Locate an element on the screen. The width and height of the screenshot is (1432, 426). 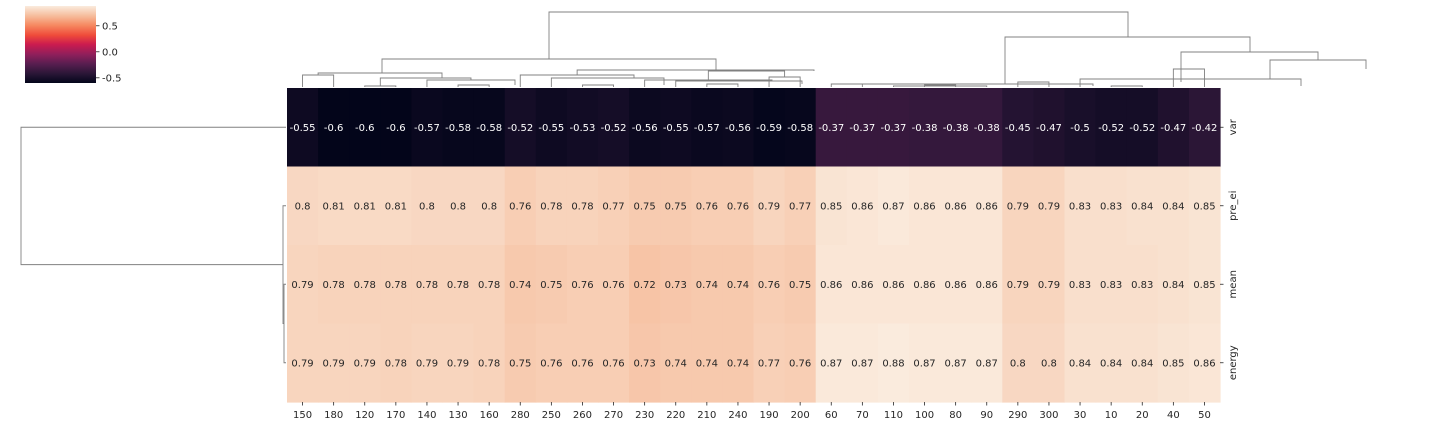
row-tick-label: mean is located at coordinates (1233, 284).